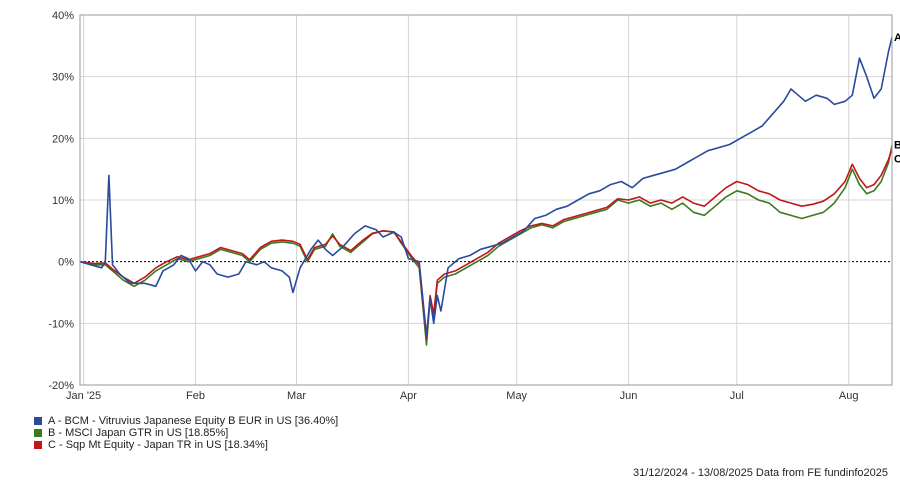 The width and height of the screenshot is (900, 484). I want to click on y-tick-label: -10%, so click(61, 324).